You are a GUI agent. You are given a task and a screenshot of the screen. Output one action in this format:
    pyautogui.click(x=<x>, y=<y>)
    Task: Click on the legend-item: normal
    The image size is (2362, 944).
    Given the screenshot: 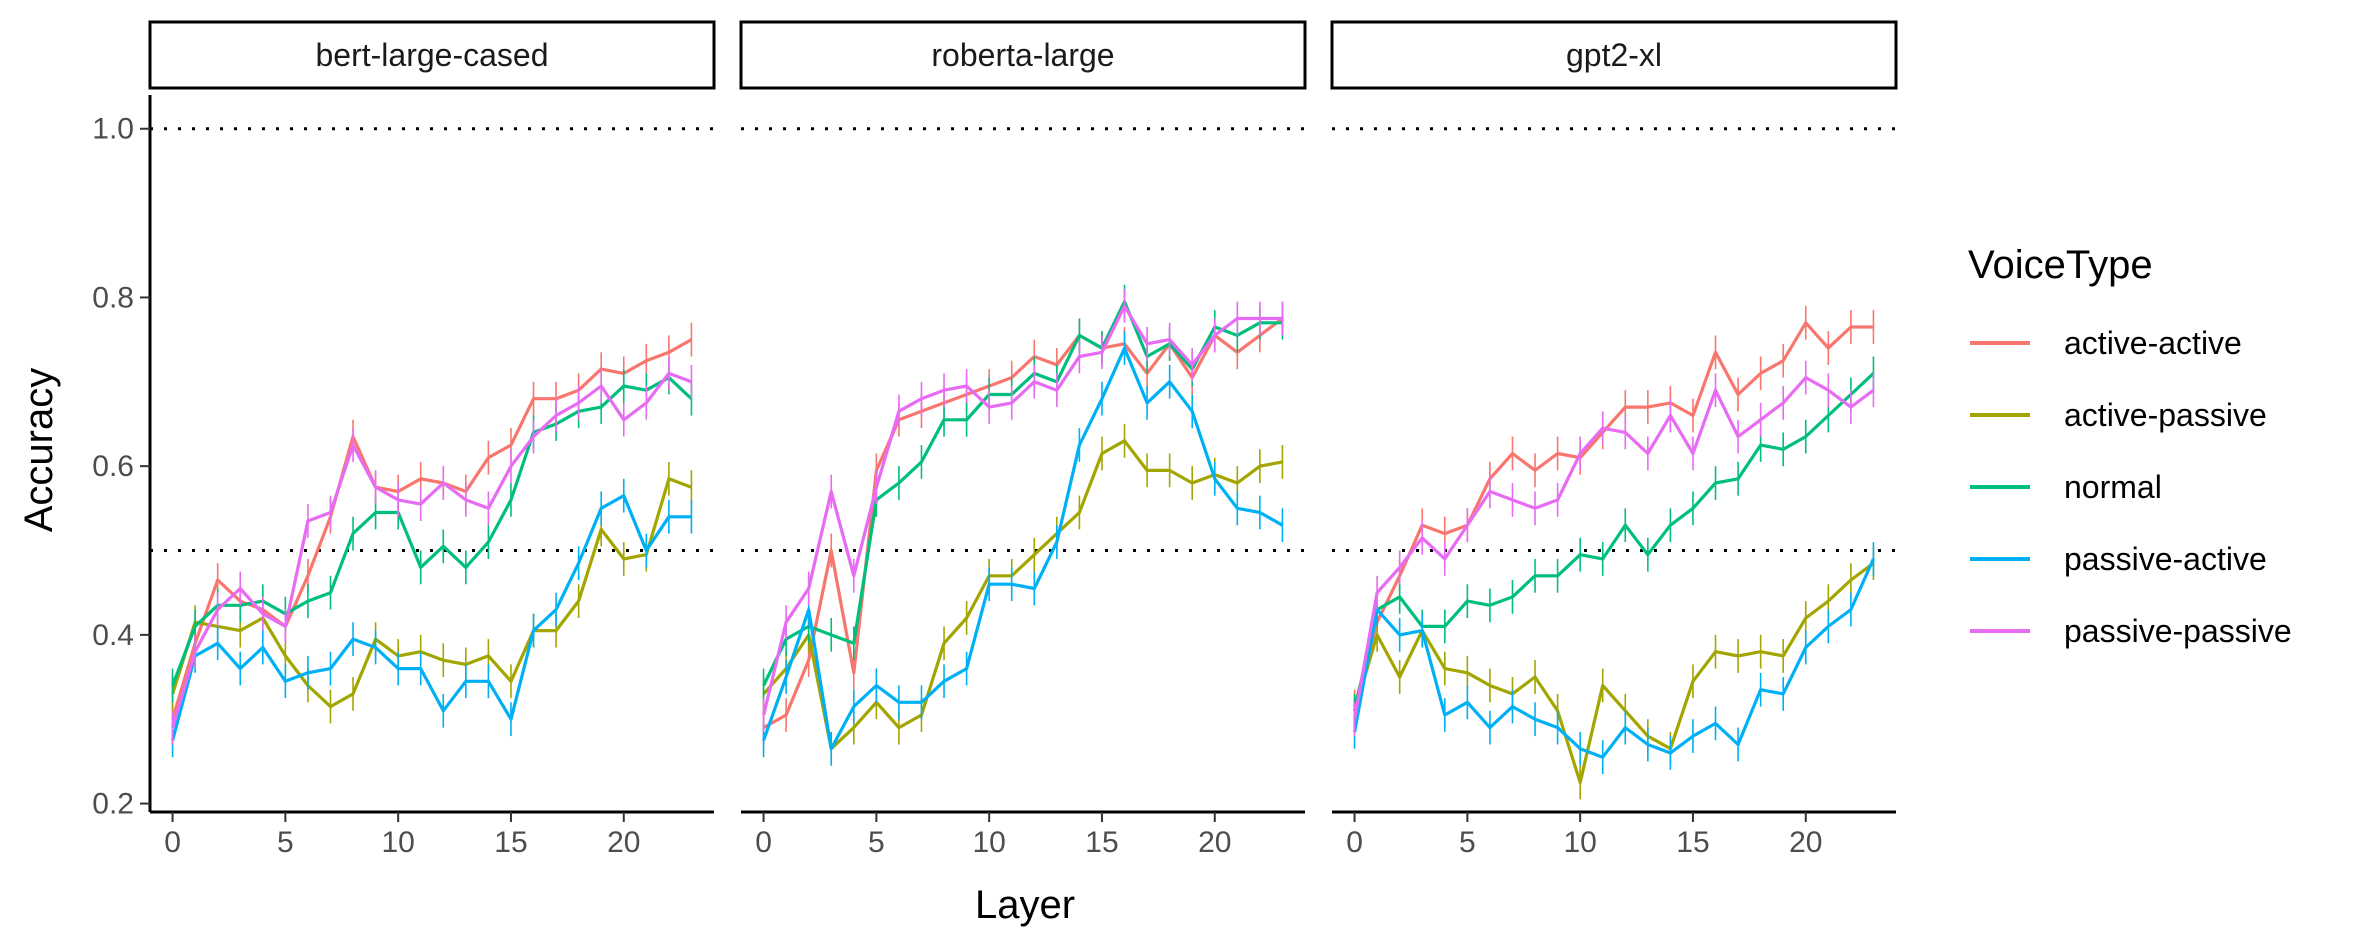 What is the action you would take?
    pyautogui.click(x=2066, y=487)
    